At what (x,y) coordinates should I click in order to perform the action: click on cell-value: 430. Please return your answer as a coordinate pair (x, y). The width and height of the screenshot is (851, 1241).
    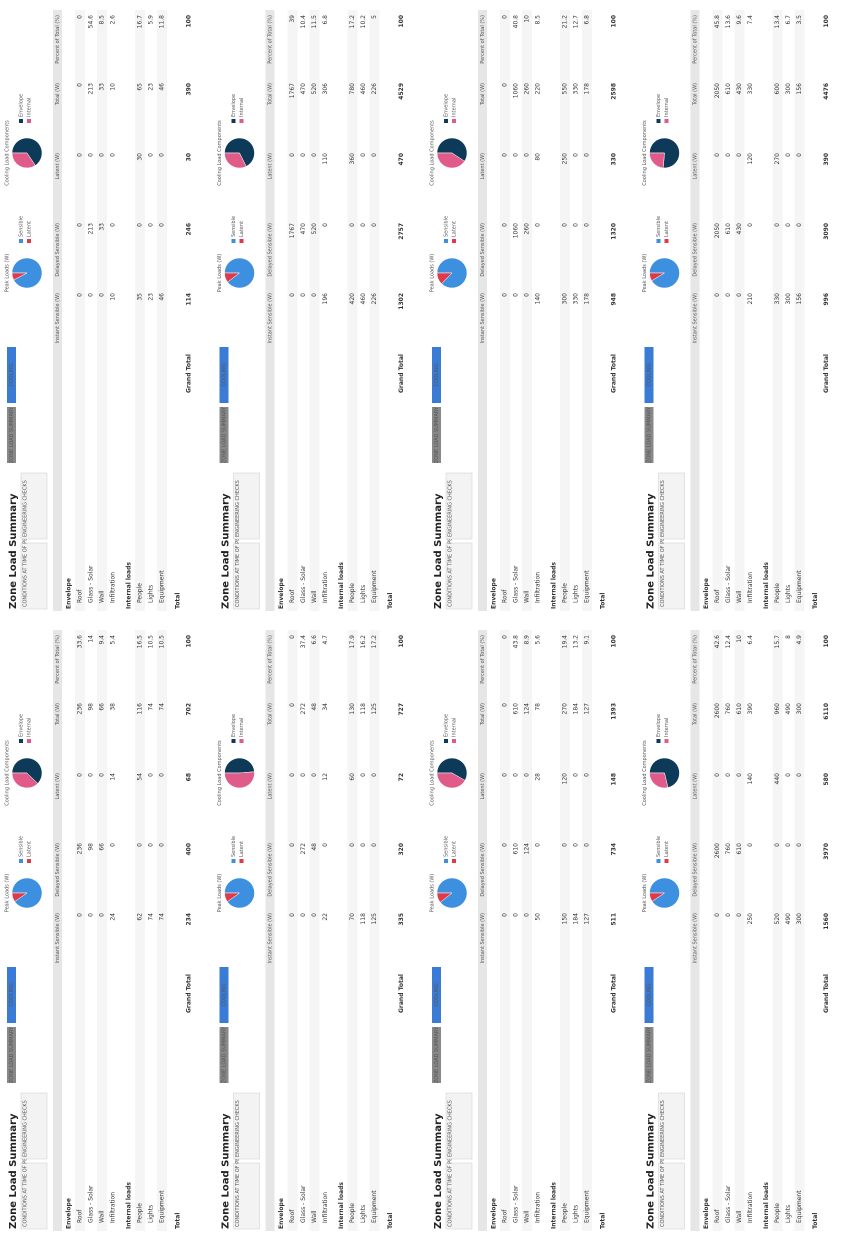
    Looking at the image, I should click on (739, 229).